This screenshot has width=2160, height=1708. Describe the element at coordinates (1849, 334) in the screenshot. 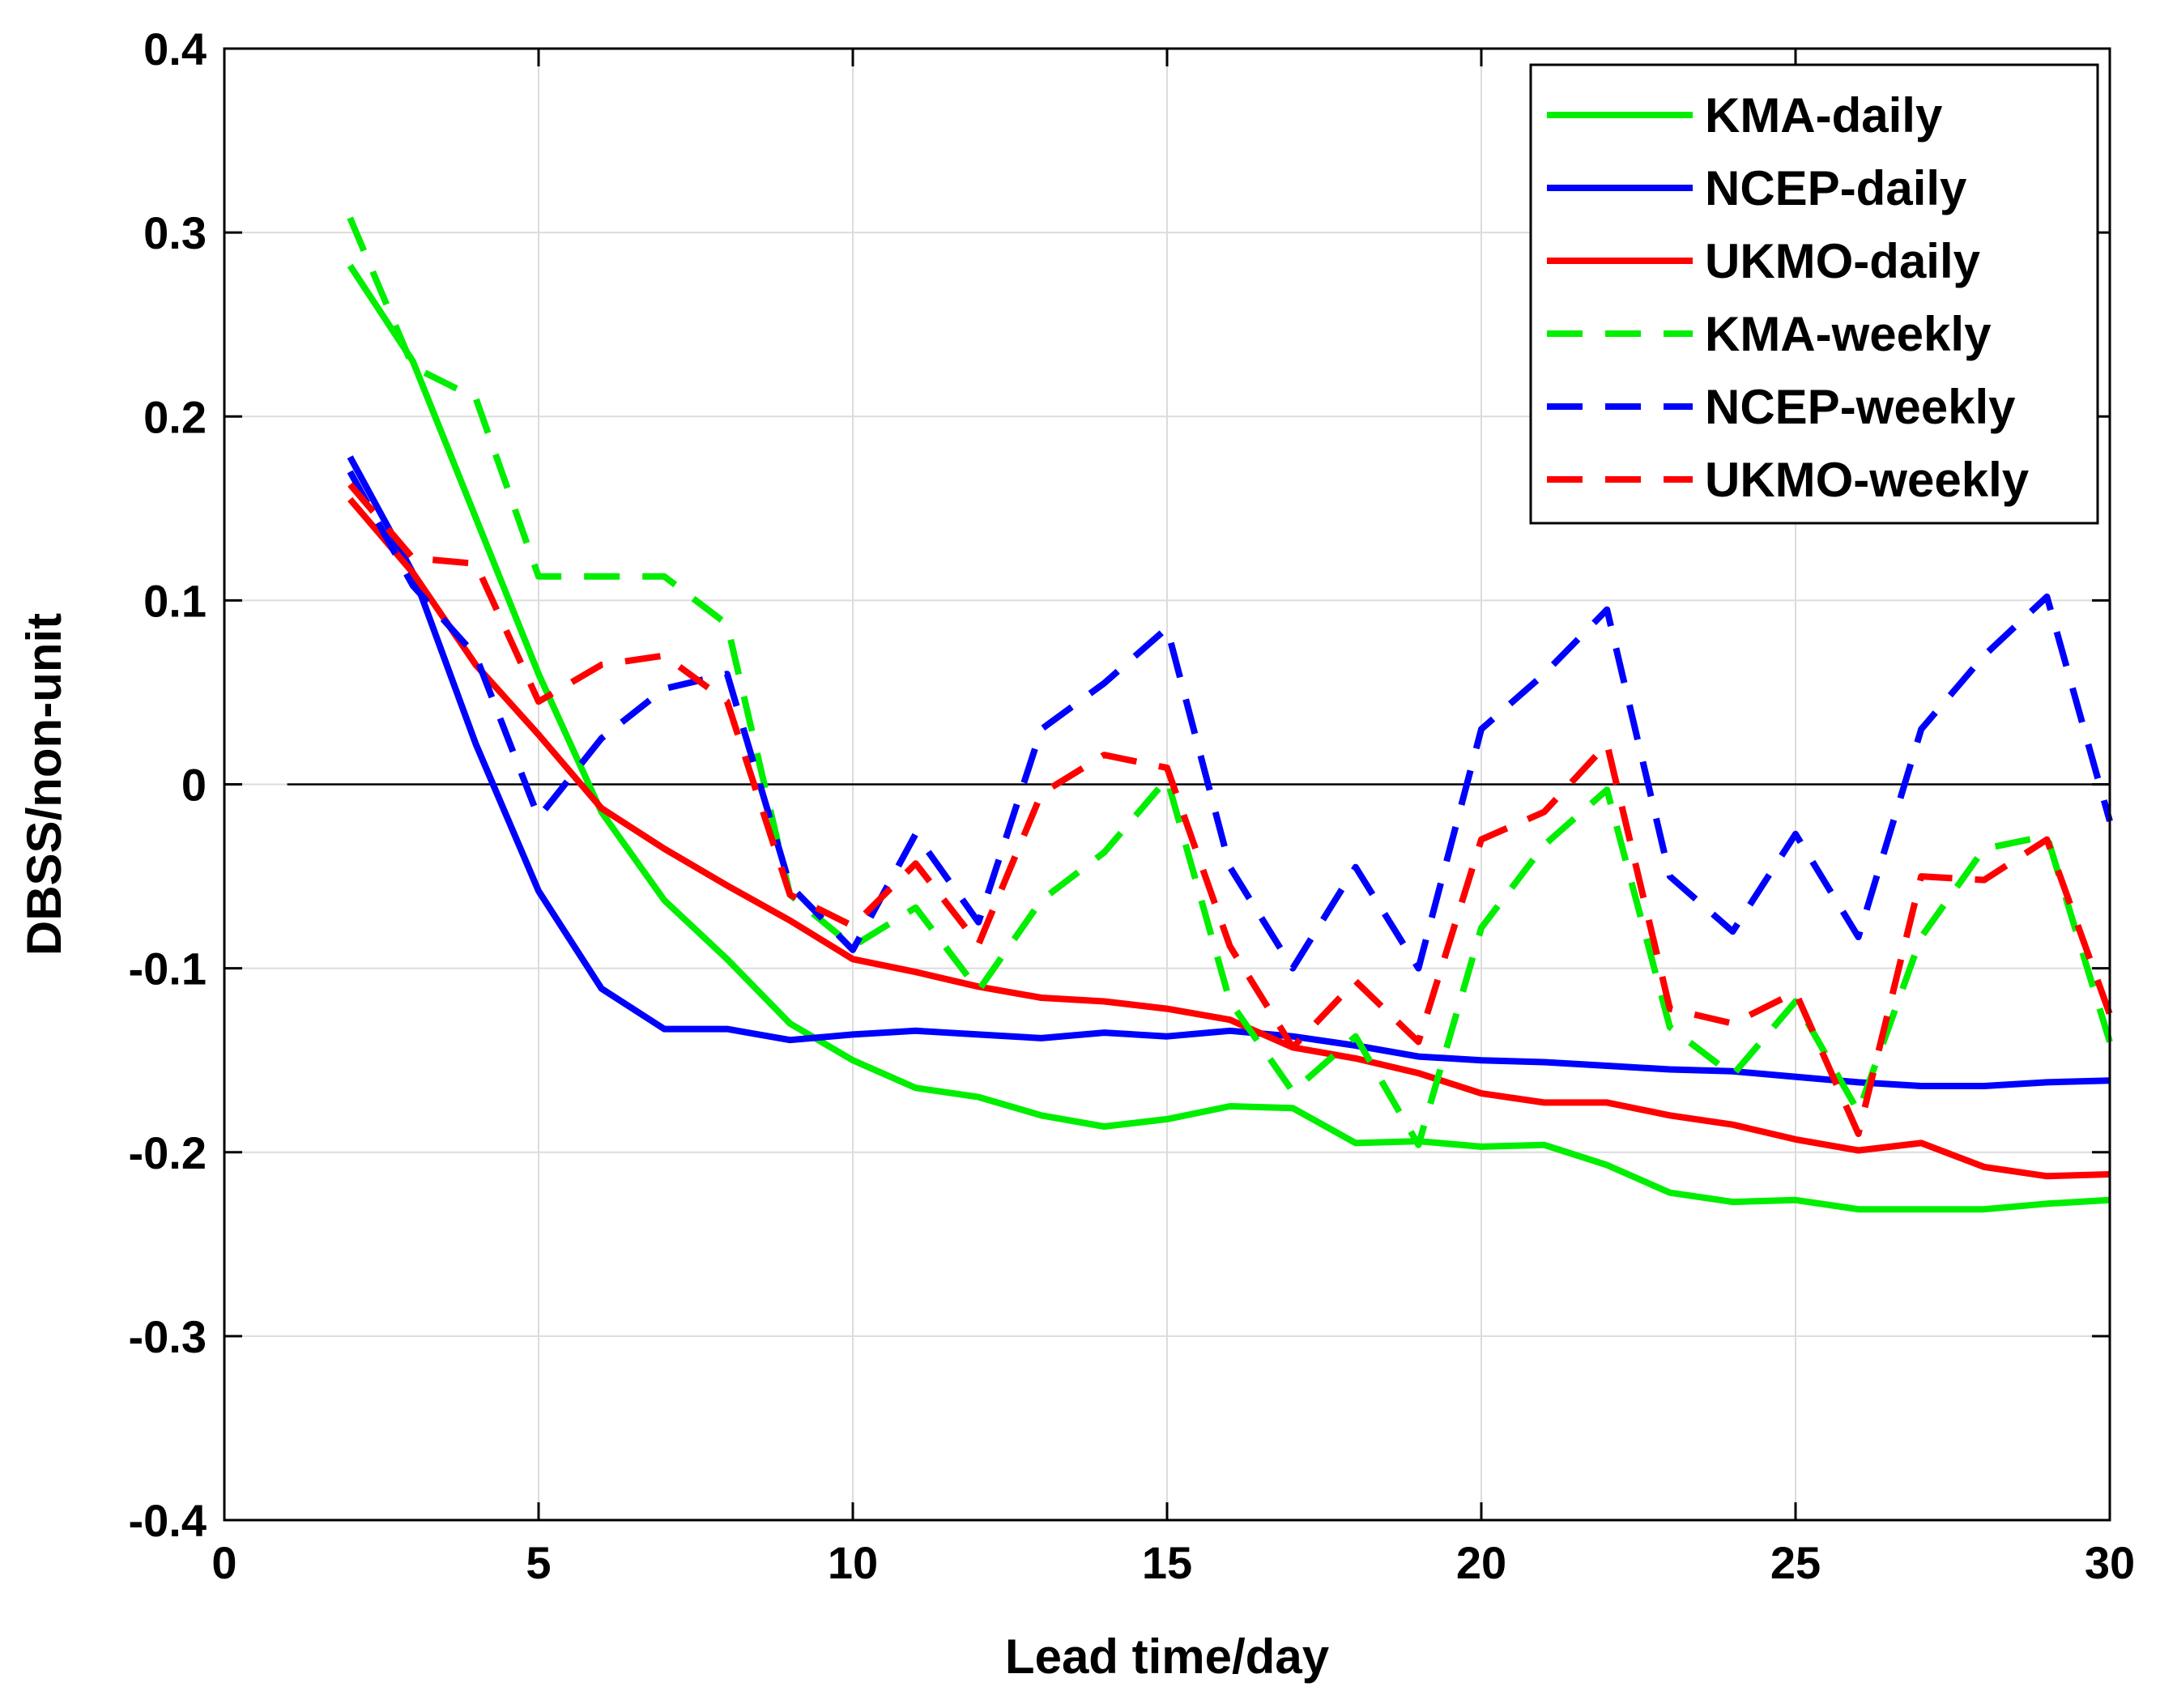

I see `legend-label: KMA-weekly` at that location.